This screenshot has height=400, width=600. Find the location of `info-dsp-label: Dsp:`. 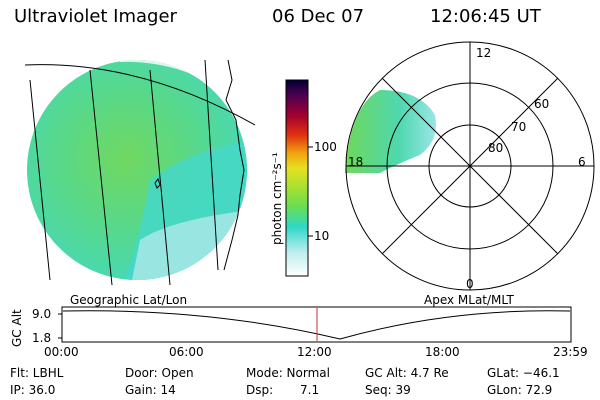

info-dsp-label: Dsp: is located at coordinates (260, 390).